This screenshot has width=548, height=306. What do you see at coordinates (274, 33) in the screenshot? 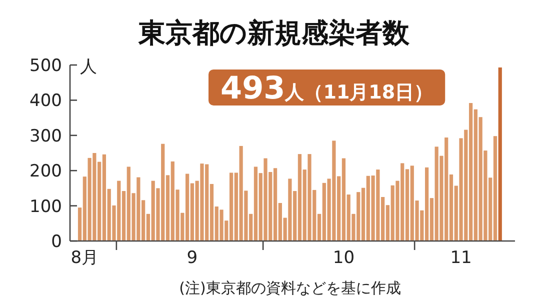
I see `chart-title: 東京都の新規感染者数` at bounding box center [274, 33].